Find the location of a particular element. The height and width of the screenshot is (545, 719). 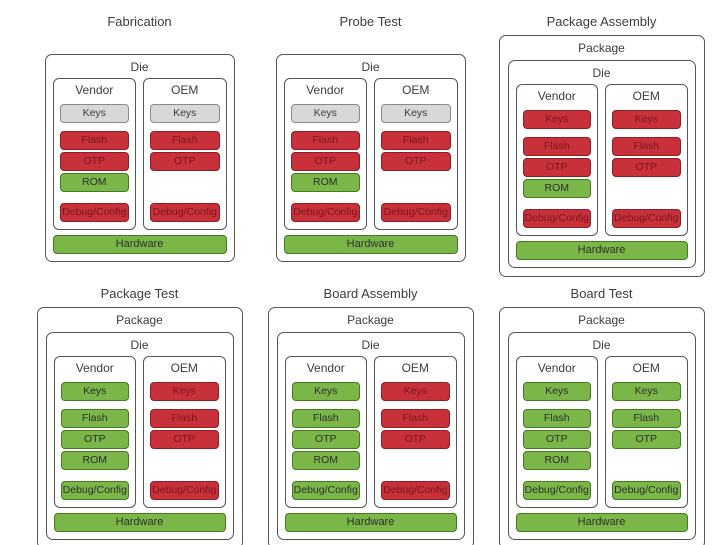

panel-title: Board Test is located at coordinates (601, 293).